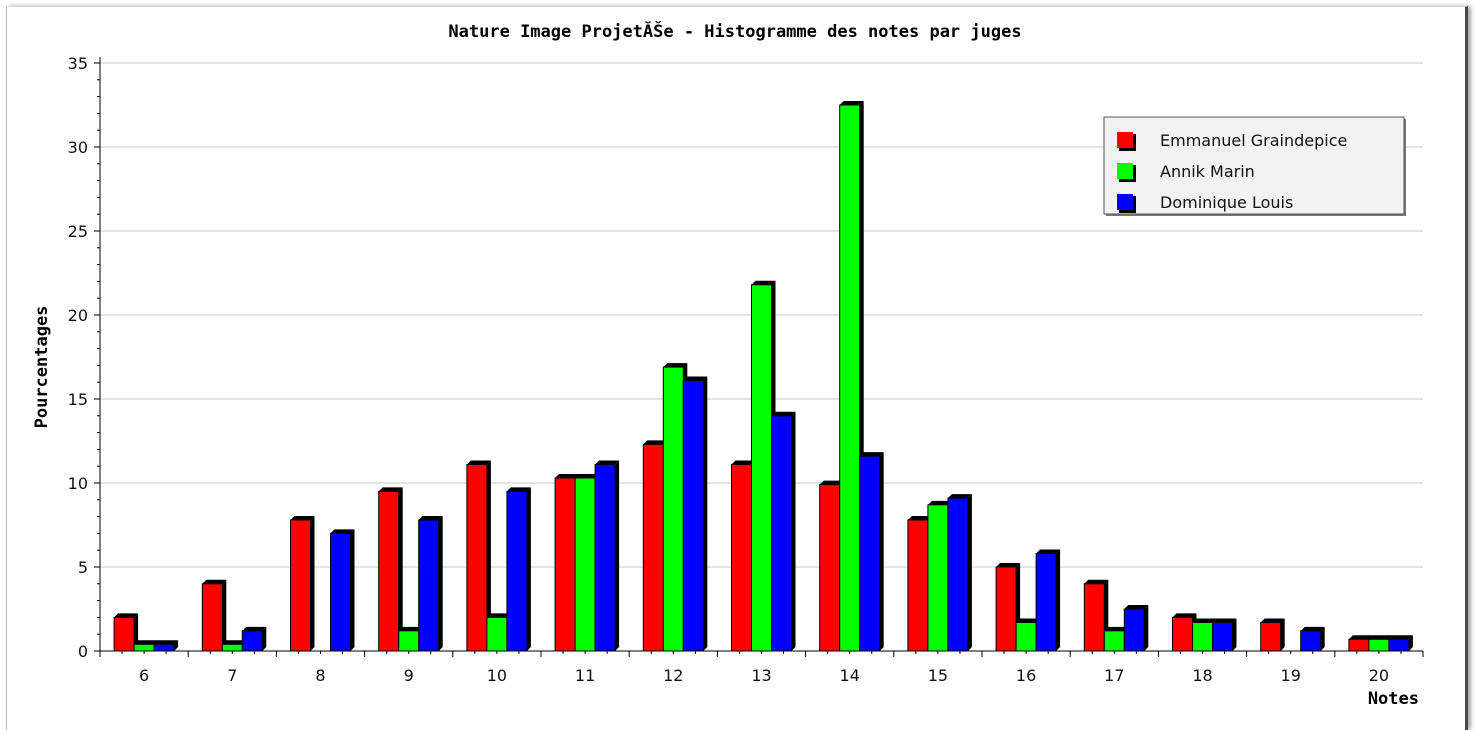  Describe the element at coordinates (1393, 699) in the screenshot. I see `x-axis-title: Notes` at that location.